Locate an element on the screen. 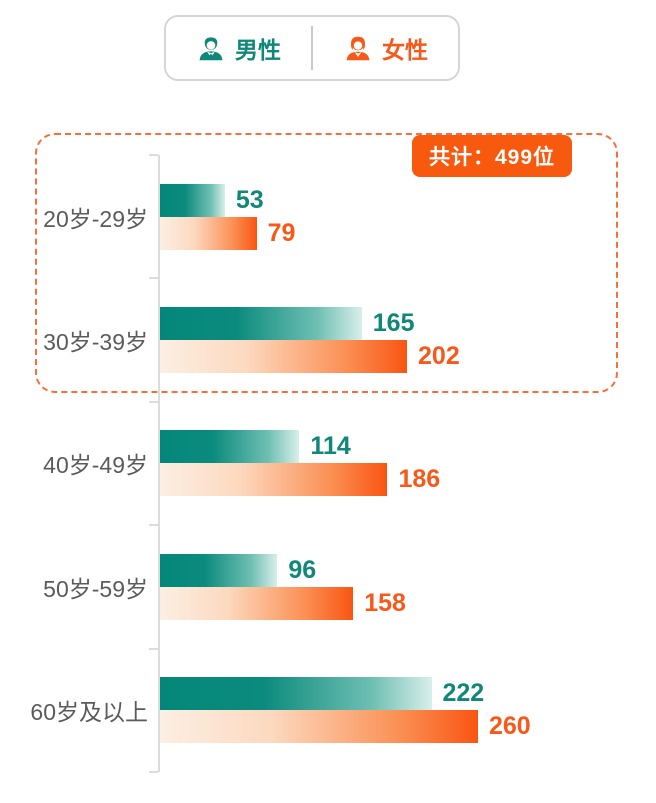 The image size is (656, 803). female-bar-line: 202 is located at coordinates (310, 357).